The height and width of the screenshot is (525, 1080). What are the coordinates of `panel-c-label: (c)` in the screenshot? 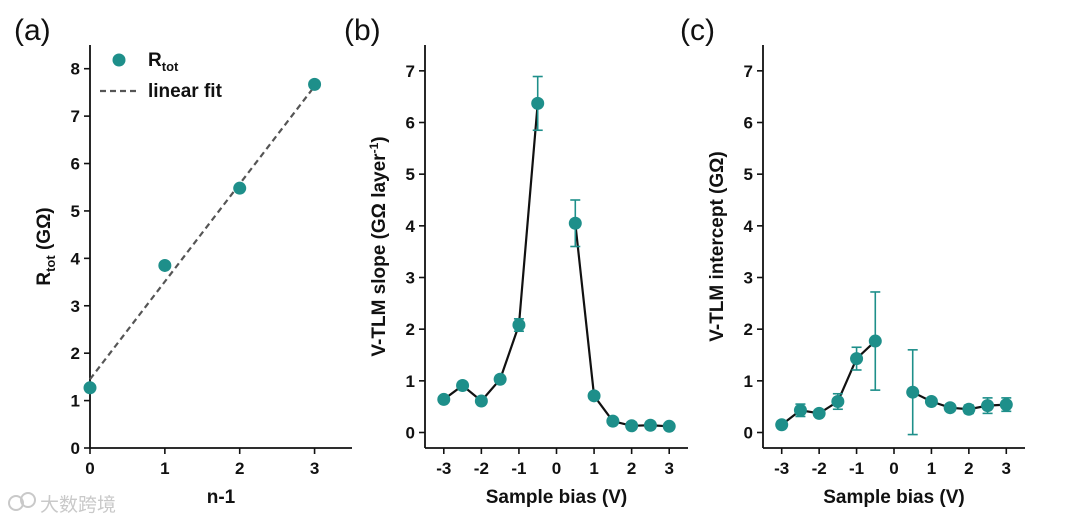 It's located at (697, 30).